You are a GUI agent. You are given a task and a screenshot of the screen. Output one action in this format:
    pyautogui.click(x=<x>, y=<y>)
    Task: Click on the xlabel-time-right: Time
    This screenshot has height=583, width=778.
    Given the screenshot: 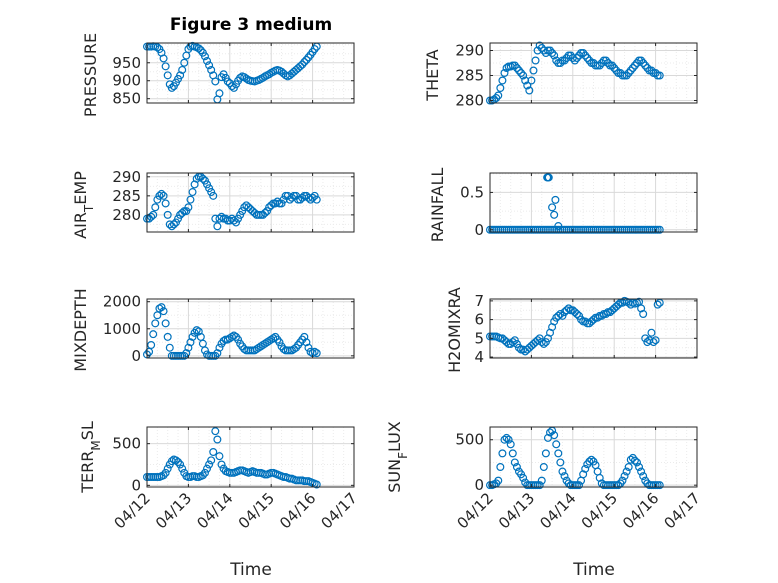 What is the action you would take?
    pyautogui.click(x=593, y=570)
    